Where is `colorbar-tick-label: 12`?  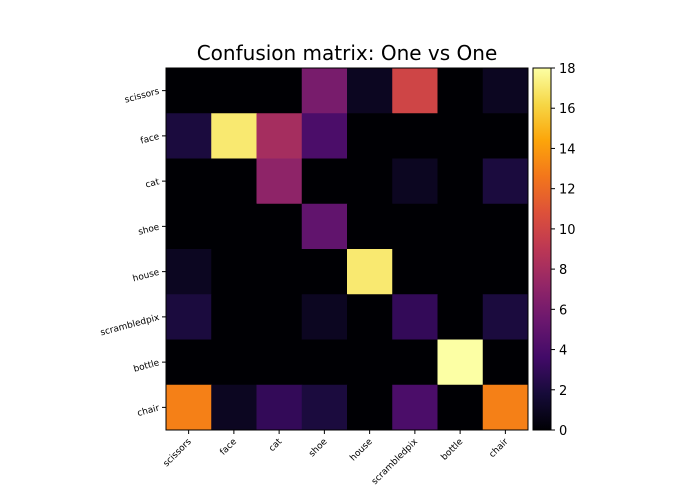 colorbar-tick-label: 12 is located at coordinates (567, 190).